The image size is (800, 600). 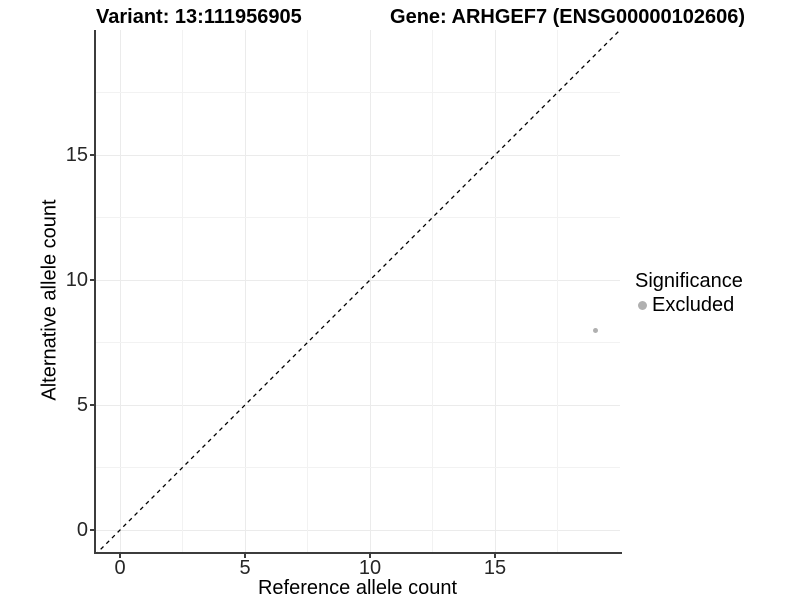 What do you see at coordinates (358, 553) in the screenshot?
I see `x-axis-line` at bounding box center [358, 553].